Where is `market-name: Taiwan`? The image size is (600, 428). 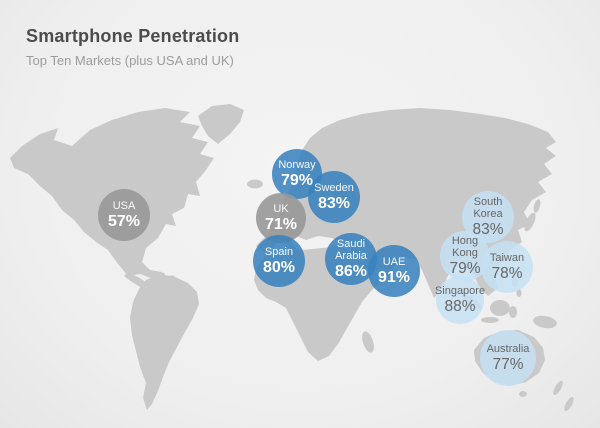
market-name: Taiwan is located at coordinates (507, 257).